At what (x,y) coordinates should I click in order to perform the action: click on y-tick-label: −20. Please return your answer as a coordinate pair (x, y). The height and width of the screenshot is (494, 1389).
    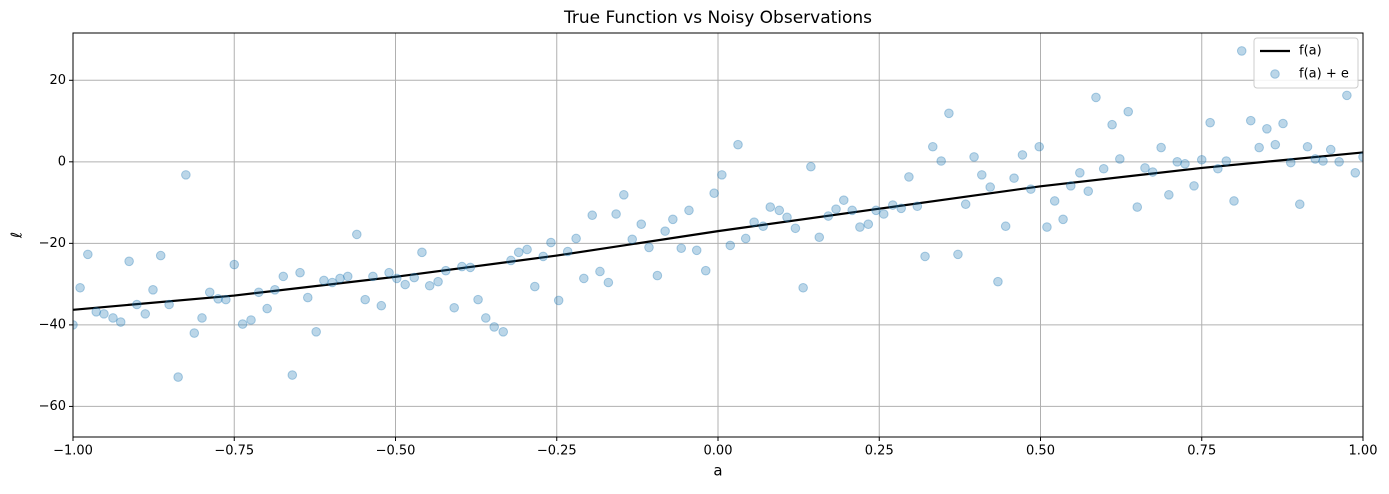
    Looking at the image, I should click on (52, 243).